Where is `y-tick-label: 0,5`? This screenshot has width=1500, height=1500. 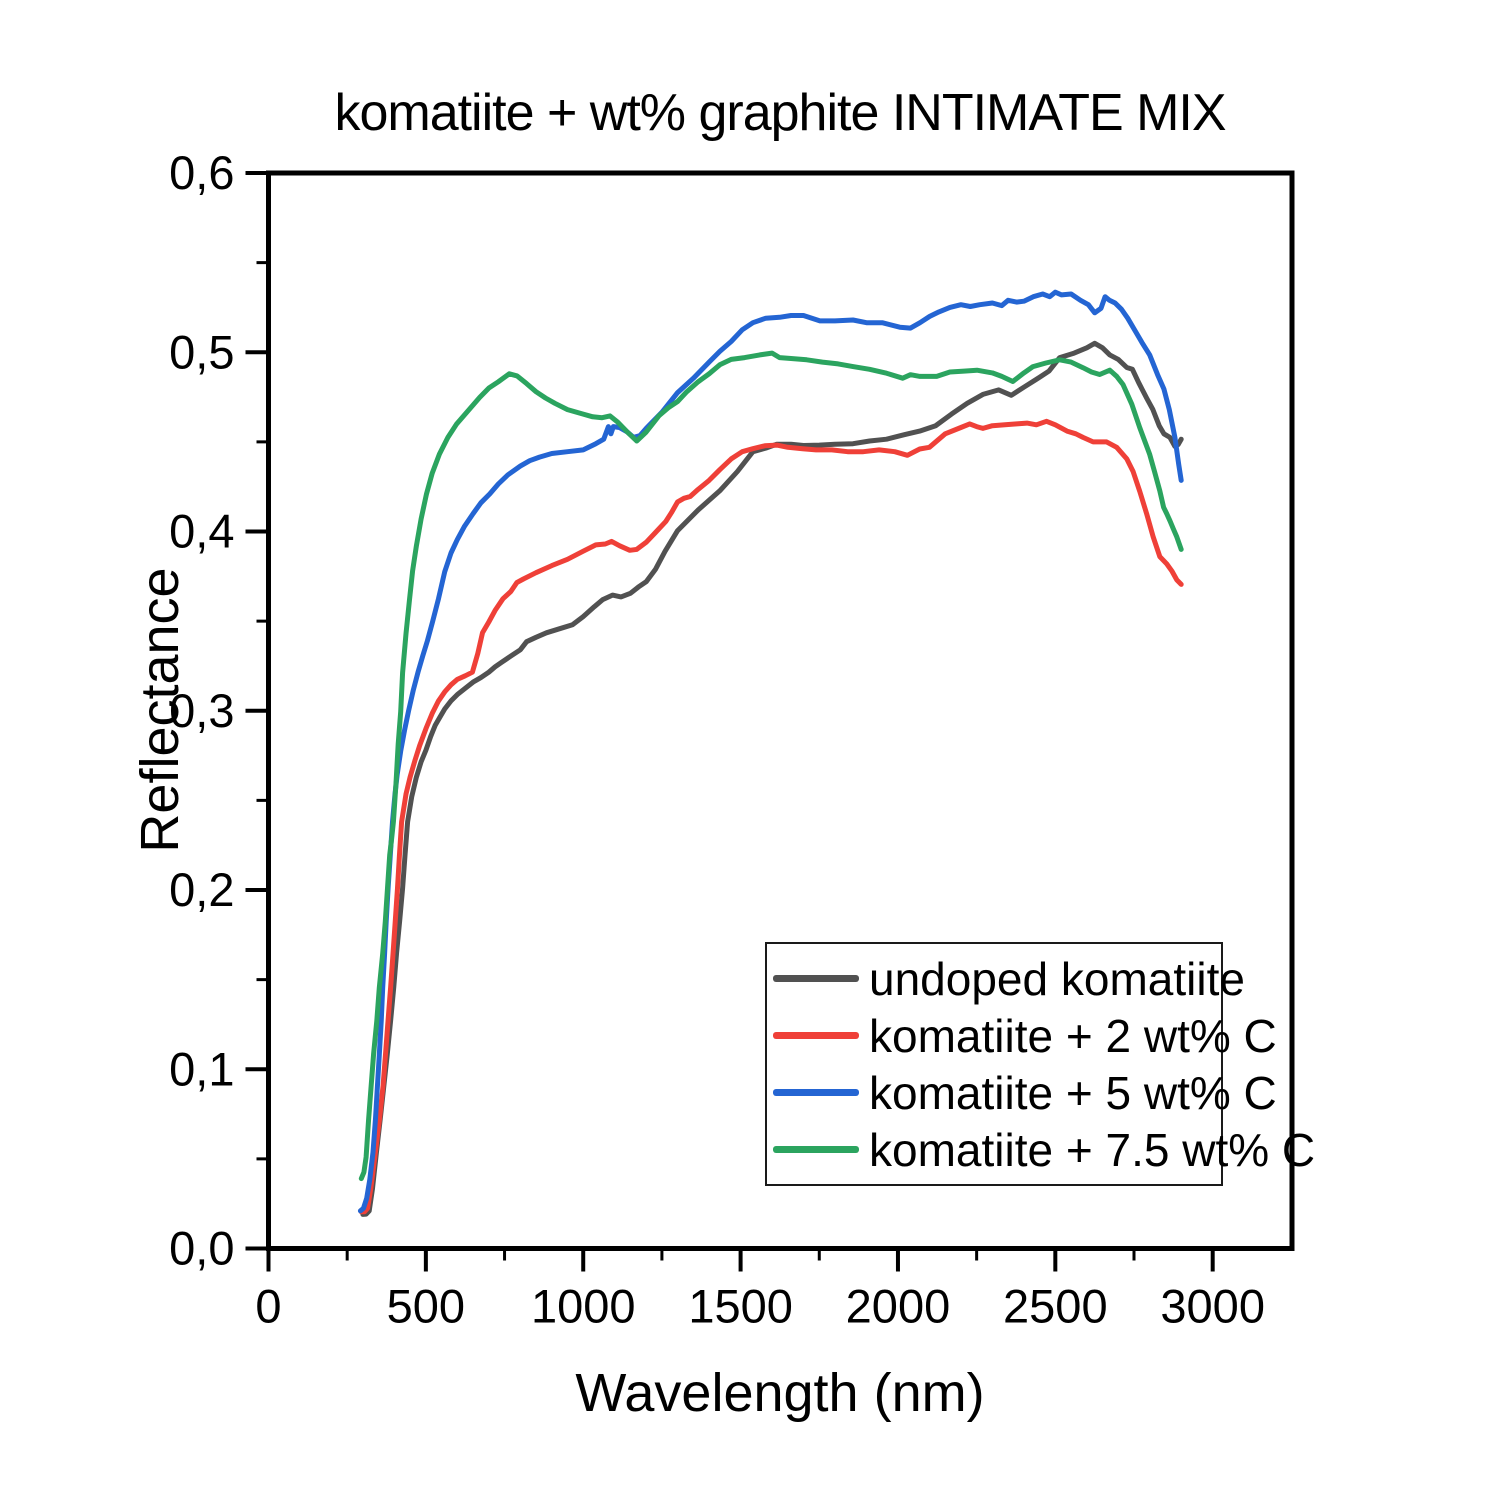
y-tick-label: 0,5 is located at coordinates (201, 351).